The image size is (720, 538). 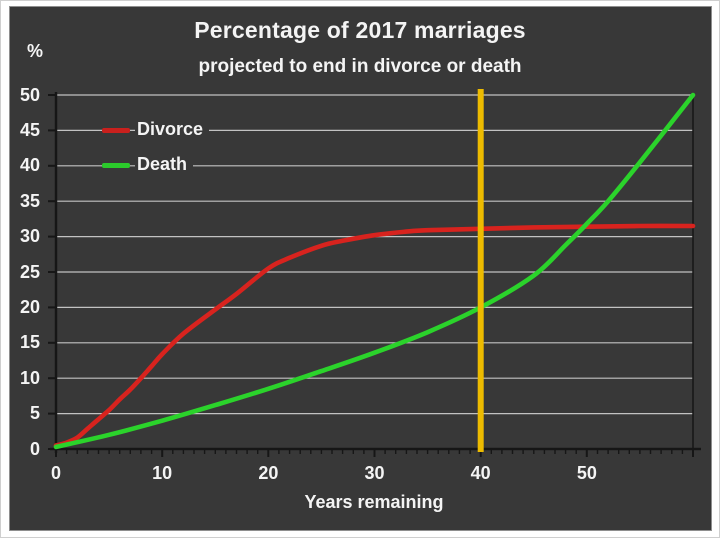 I want to click on y-tick-label: 50, so click(x=29, y=94).